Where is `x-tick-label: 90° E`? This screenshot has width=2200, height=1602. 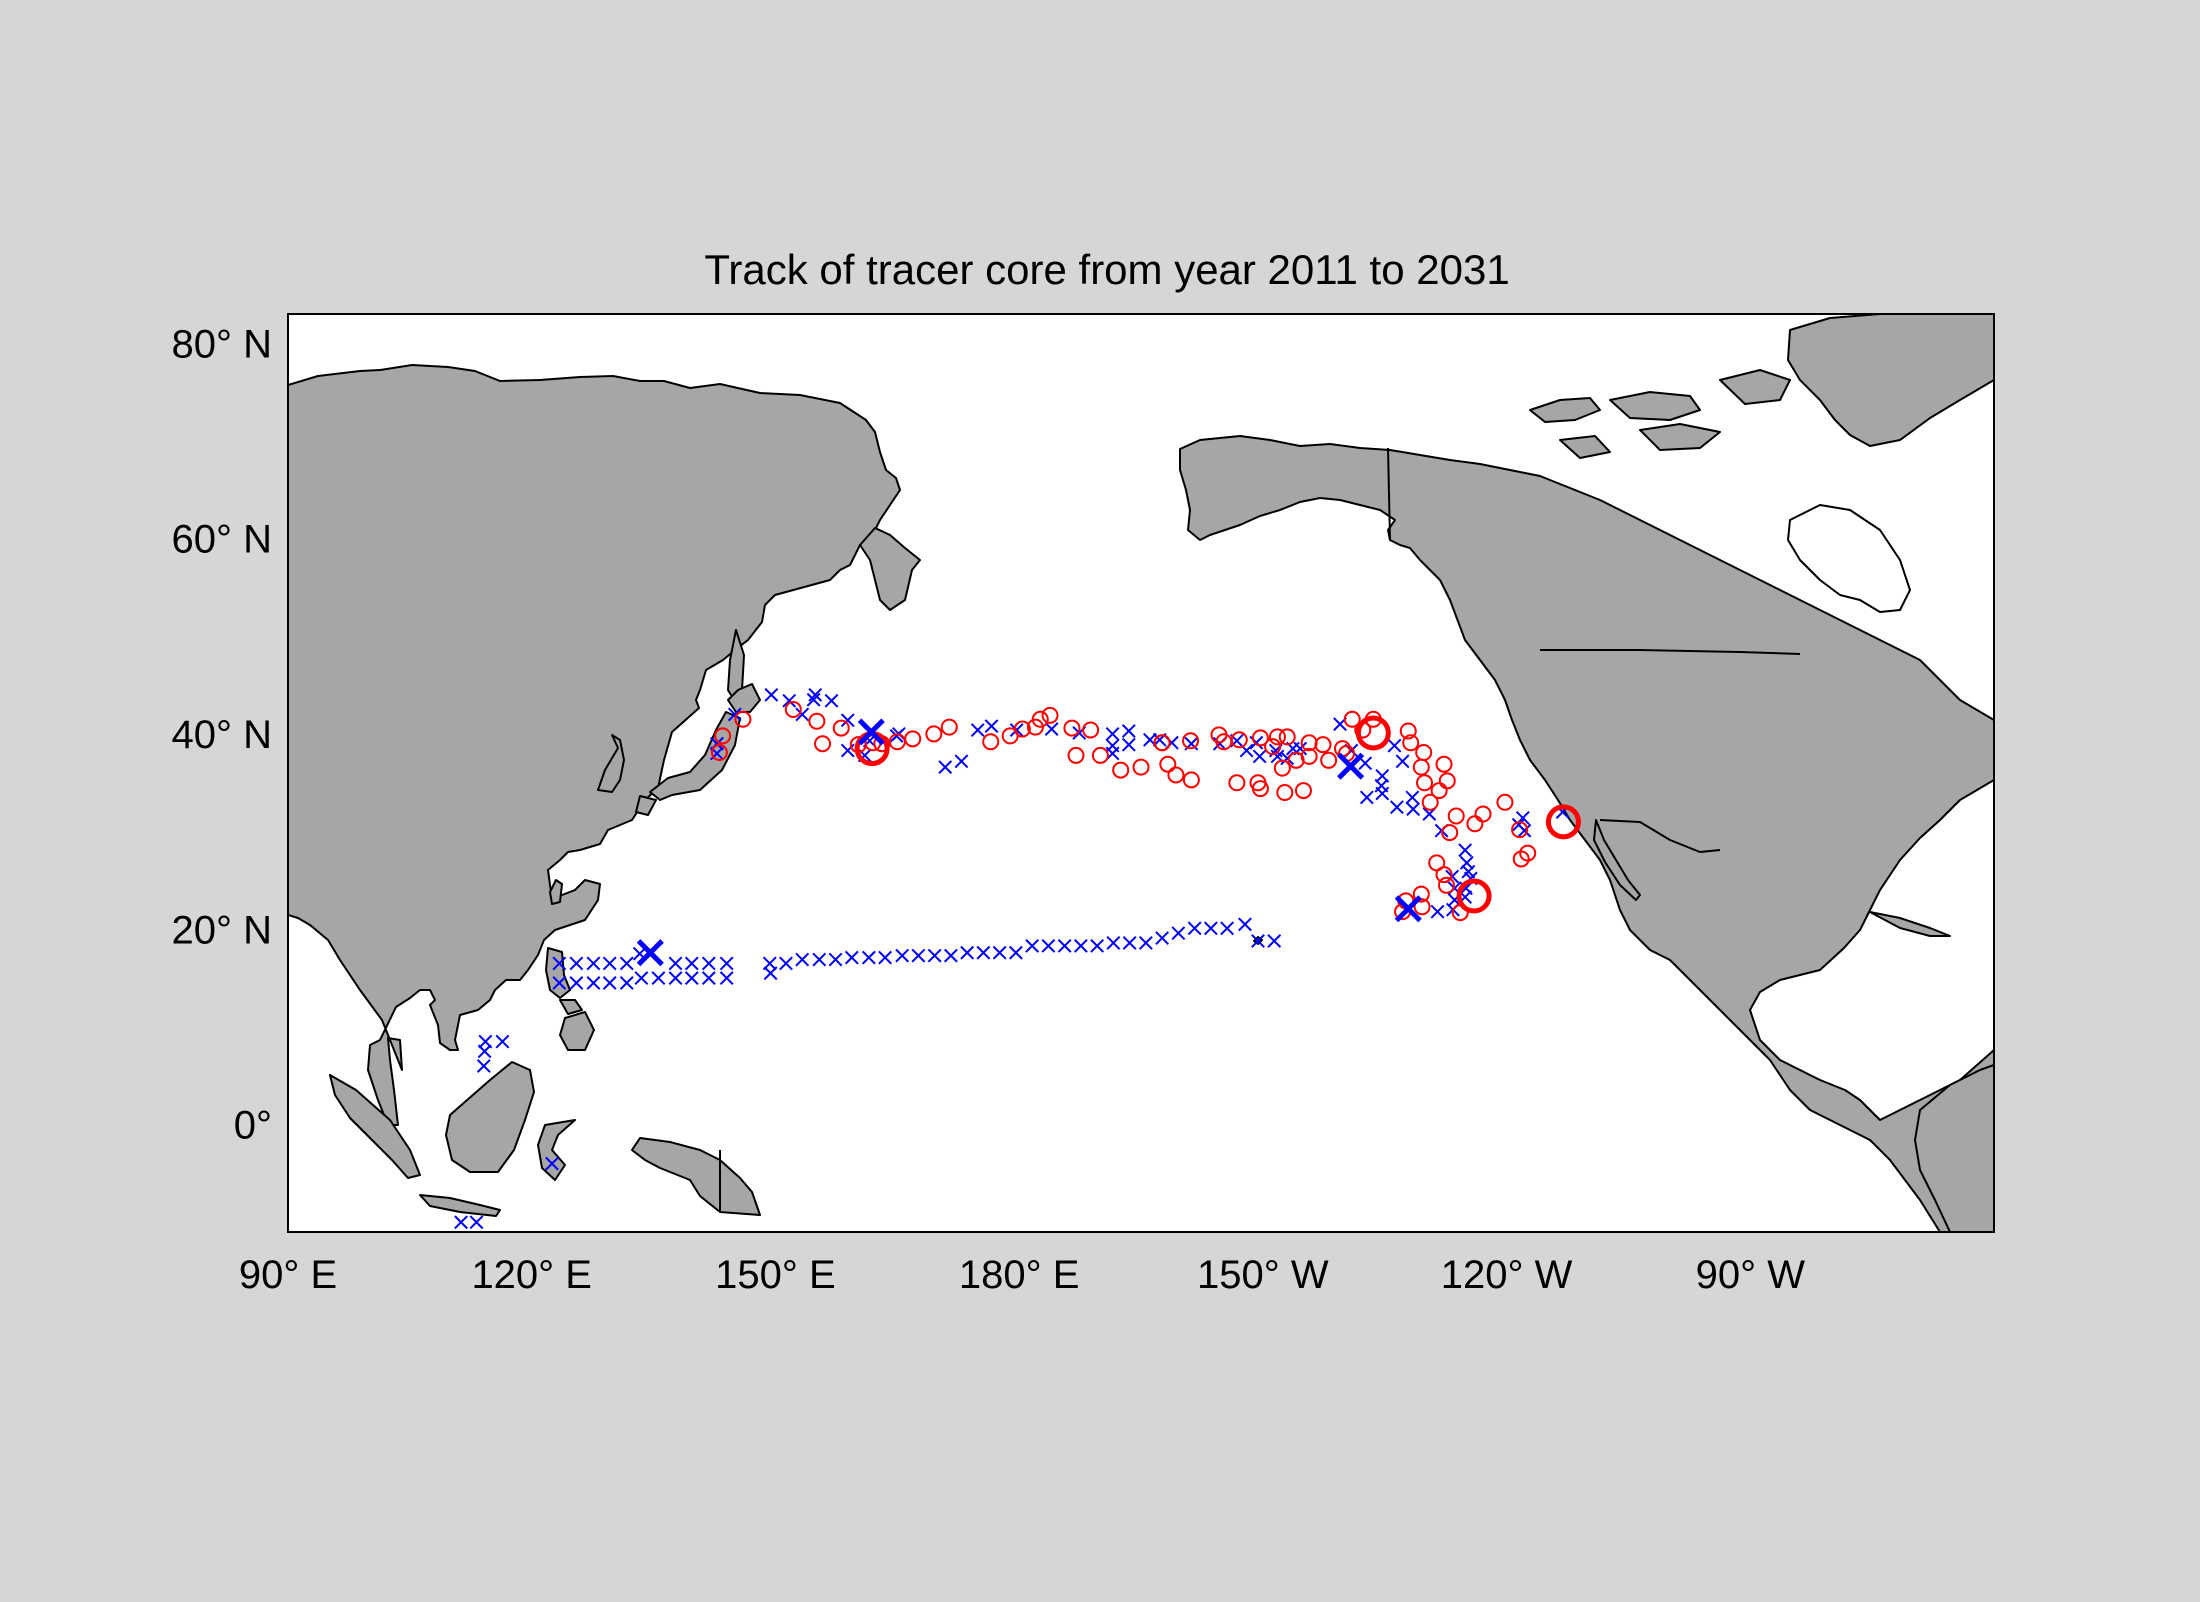 x-tick-label: 90° E is located at coordinates (288, 1275).